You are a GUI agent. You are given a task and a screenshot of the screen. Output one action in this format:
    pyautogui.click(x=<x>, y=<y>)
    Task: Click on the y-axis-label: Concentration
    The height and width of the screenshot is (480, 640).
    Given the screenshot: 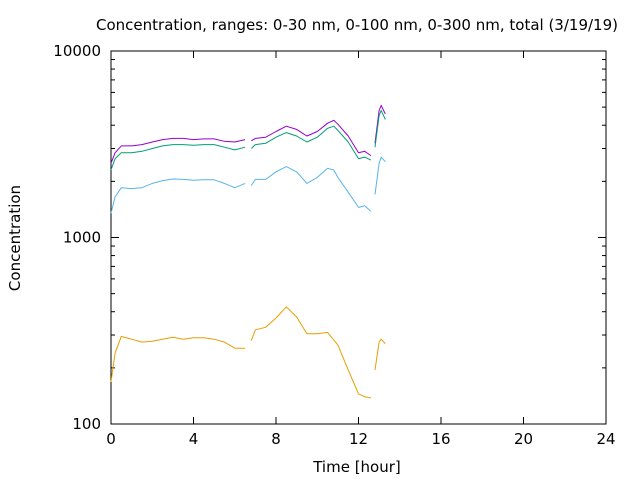 What is the action you would take?
    pyautogui.click(x=15, y=238)
    